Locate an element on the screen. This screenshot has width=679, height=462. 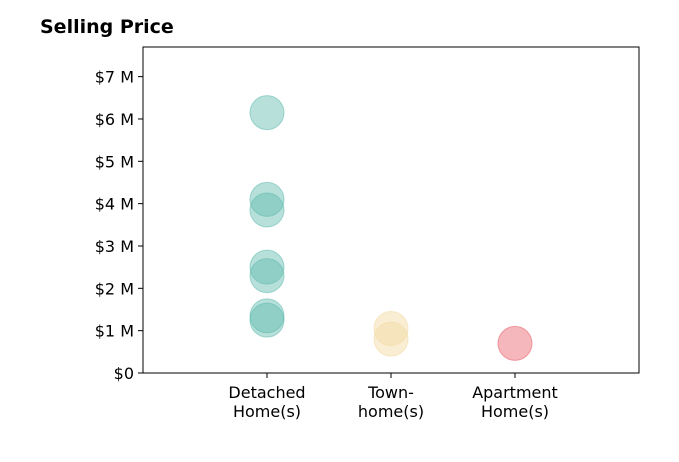
y-axis: $0 $1 M $2 M $3 M $4 M $5 M $6 M $7 M is located at coordinates (119, 225).